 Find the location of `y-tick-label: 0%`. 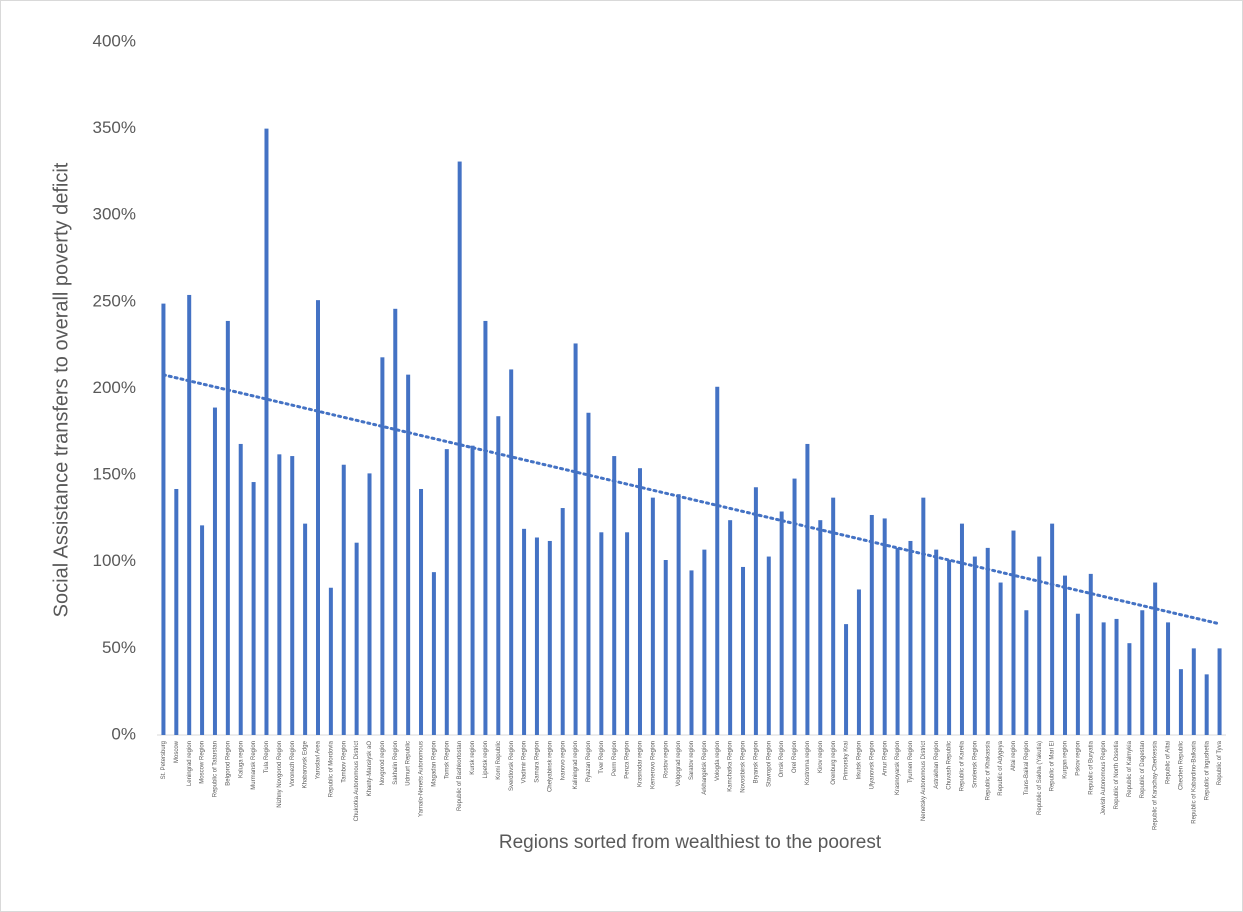

y-tick-label: 0% is located at coordinates (123, 733).